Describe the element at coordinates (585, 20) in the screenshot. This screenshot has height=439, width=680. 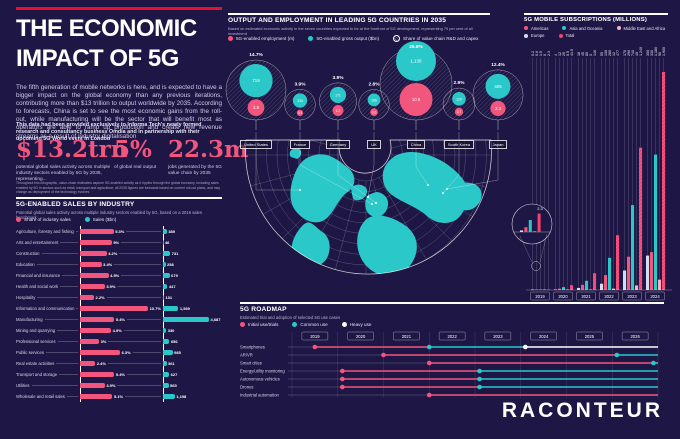
I see `subscriptions-title: 5G MOBILE SUBSCRIPTIONS (MILLIONS)` at that location.